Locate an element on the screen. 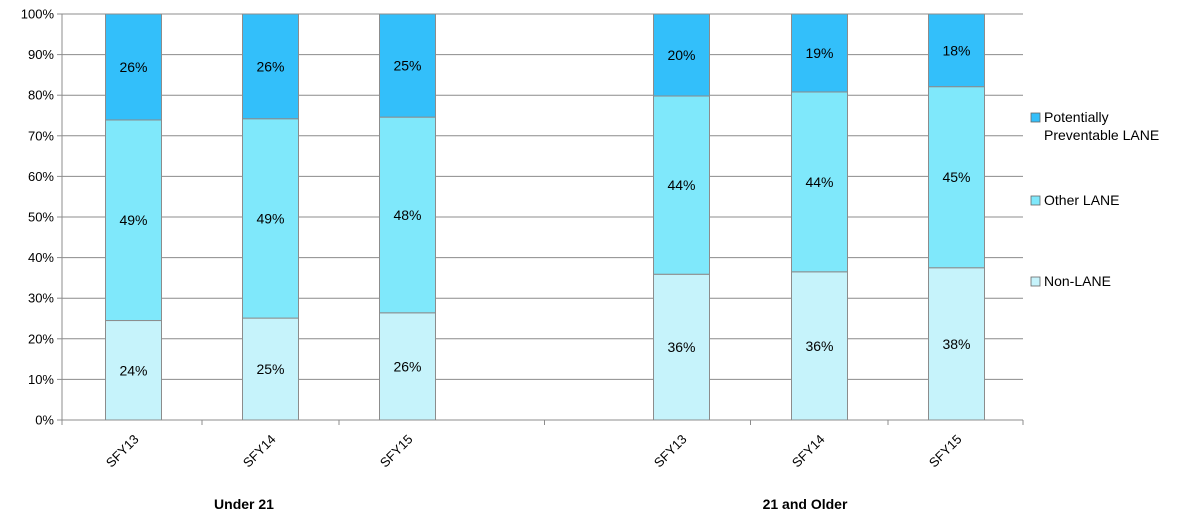 The width and height of the screenshot is (1187, 521). y-tick-label: 100% is located at coordinates (38, 14).